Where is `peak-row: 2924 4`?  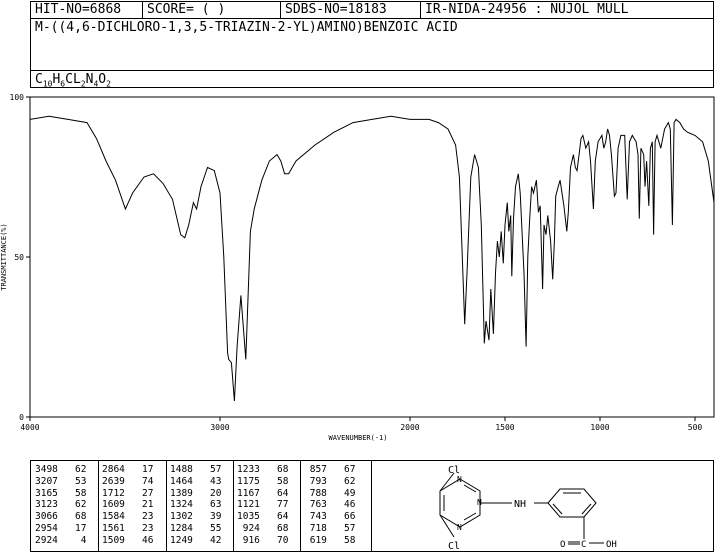 peak-row: 2924 4 is located at coordinates (61, 541).